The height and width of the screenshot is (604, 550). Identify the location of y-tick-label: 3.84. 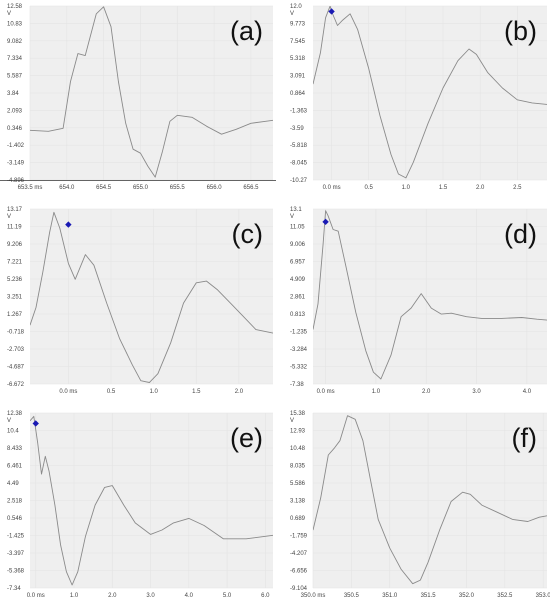
(13, 94).